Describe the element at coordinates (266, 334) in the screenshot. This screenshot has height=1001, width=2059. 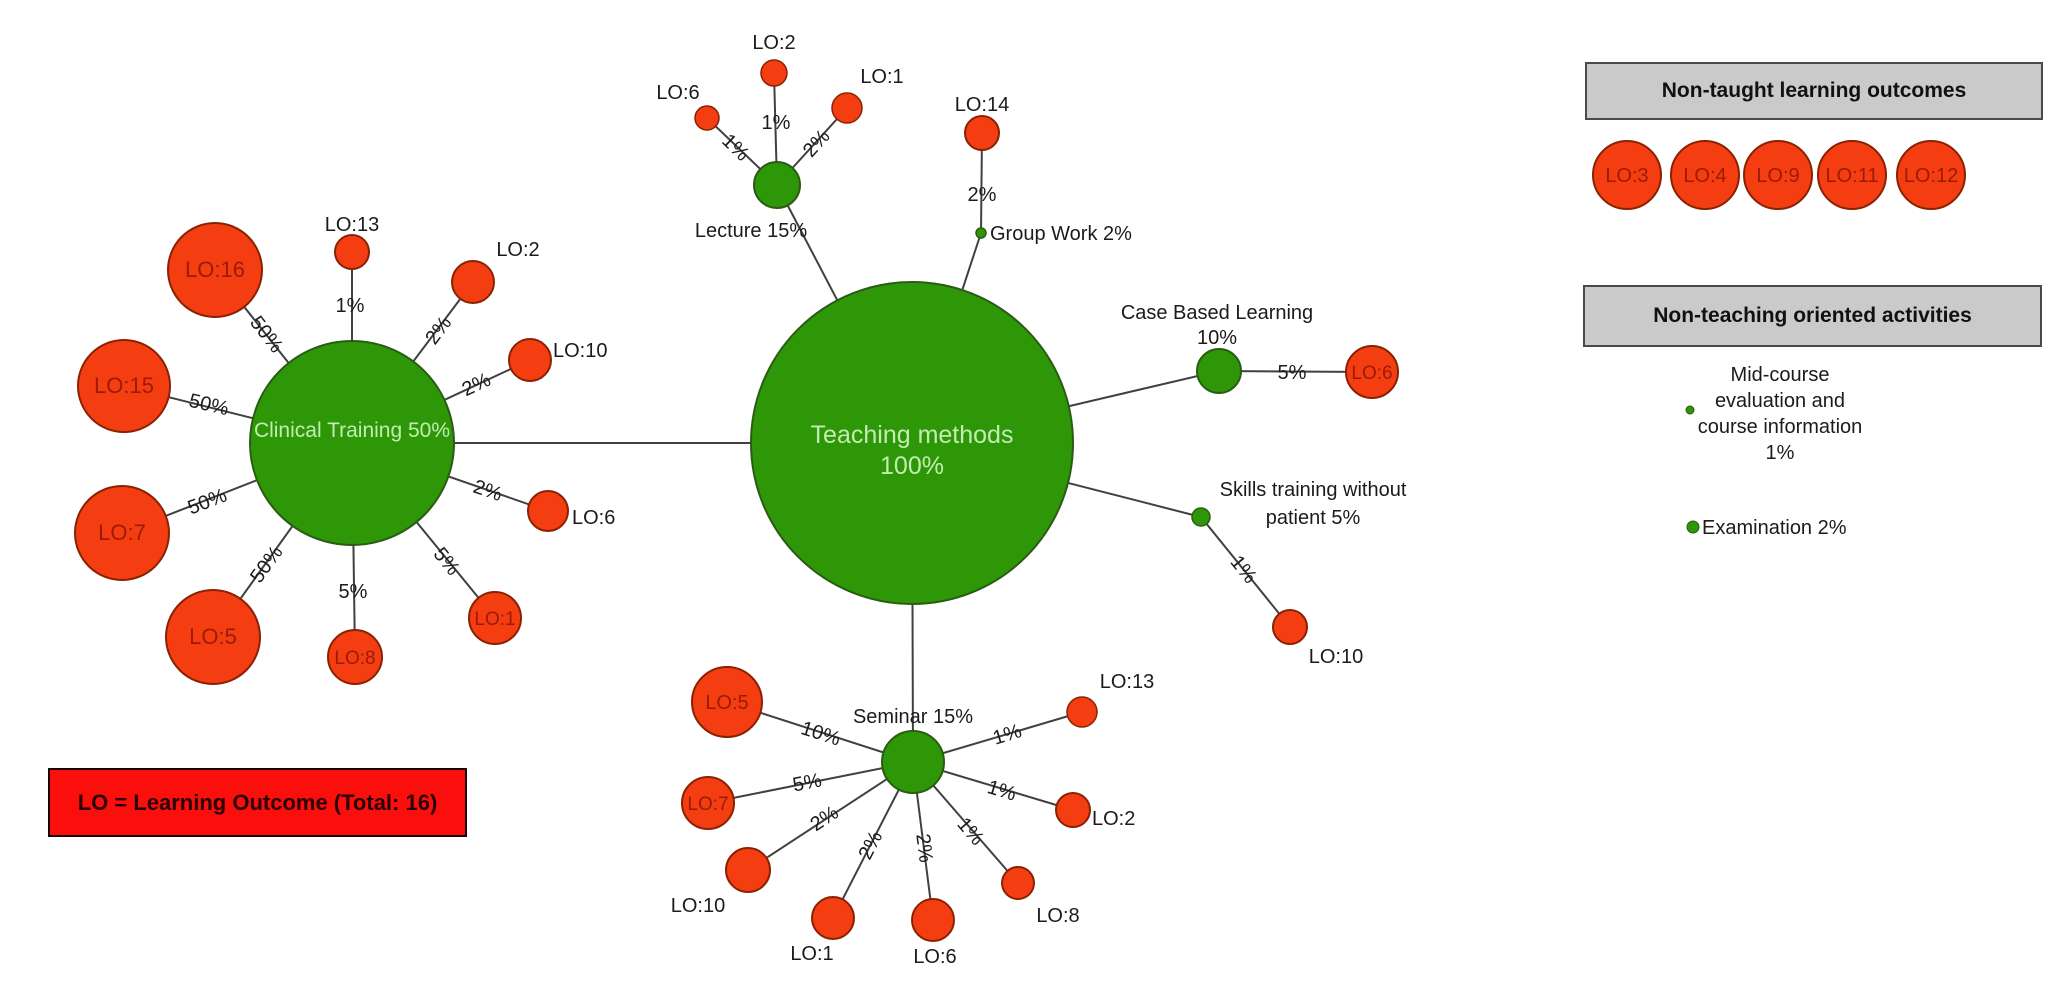
I see `graph-edge-label-clinical-c16: 50%` at that location.